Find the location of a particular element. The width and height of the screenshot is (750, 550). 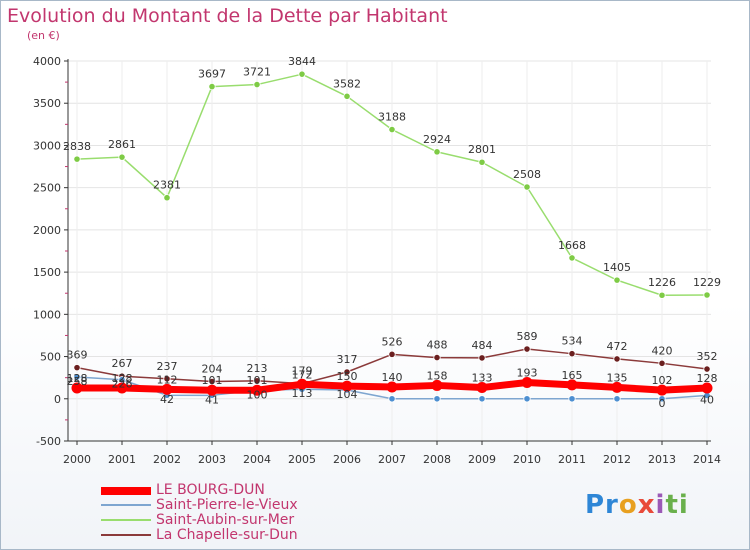

data-label: 0 is located at coordinates (662, 403).